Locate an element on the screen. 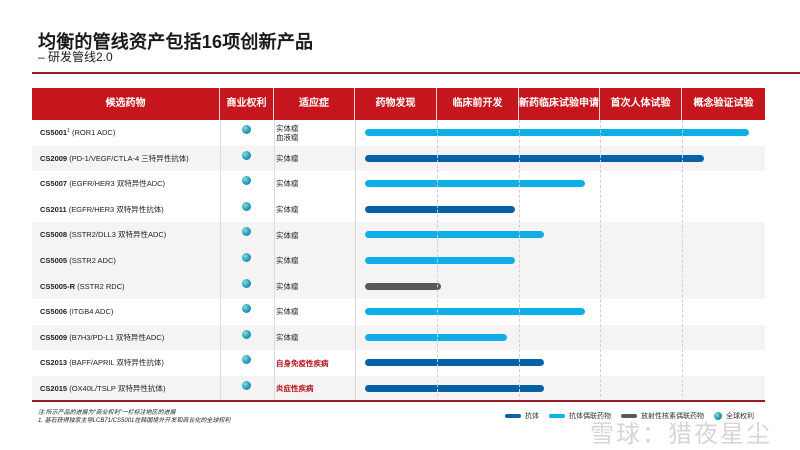  col-discovery: 药物发现 is located at coordinates (396, 104).